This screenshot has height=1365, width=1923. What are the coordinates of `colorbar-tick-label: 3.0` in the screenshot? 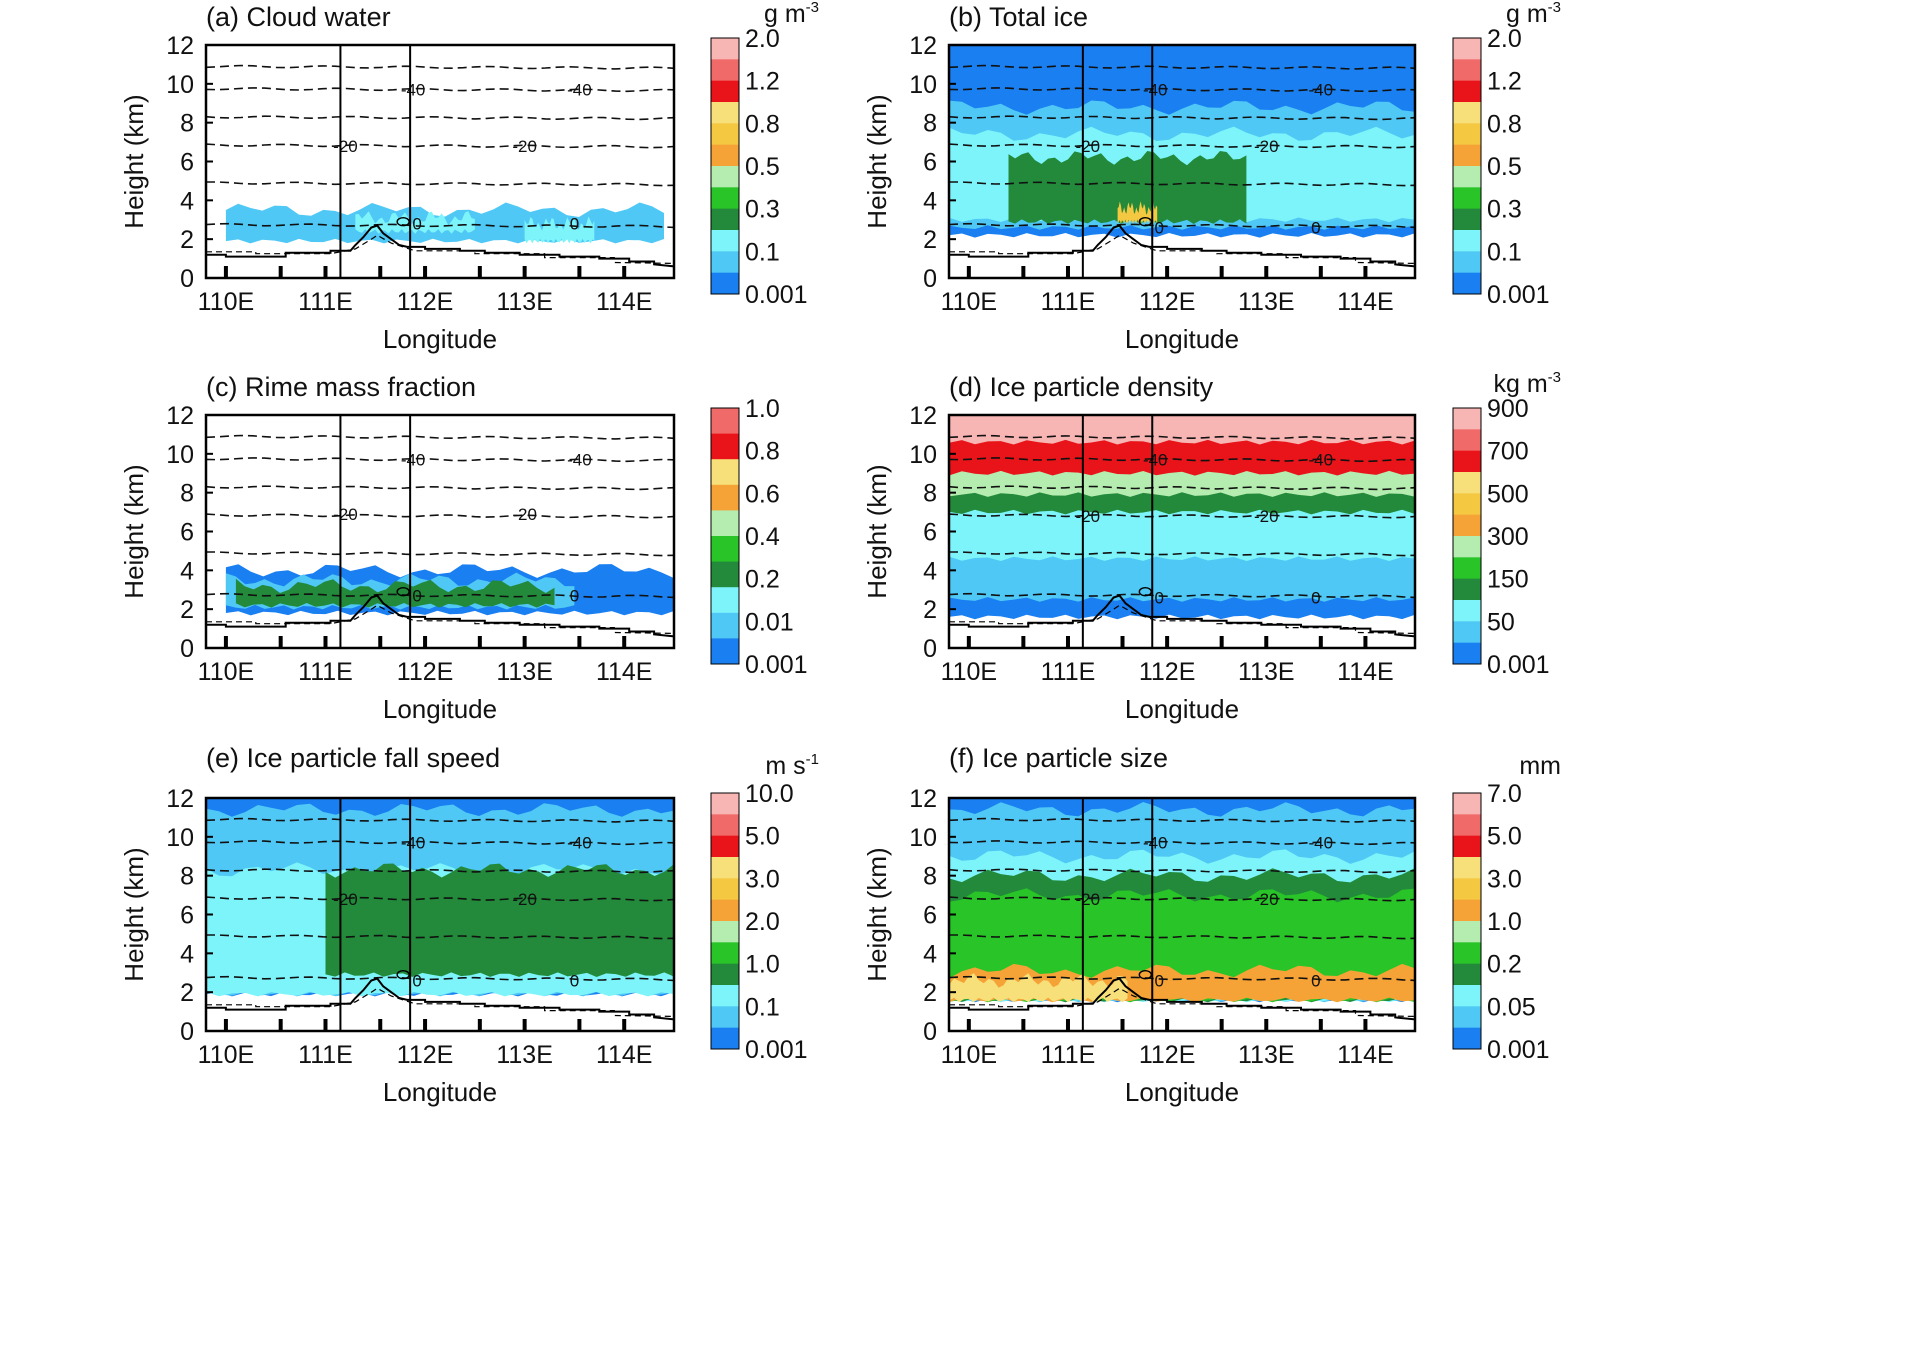 It's located at (762, 879).